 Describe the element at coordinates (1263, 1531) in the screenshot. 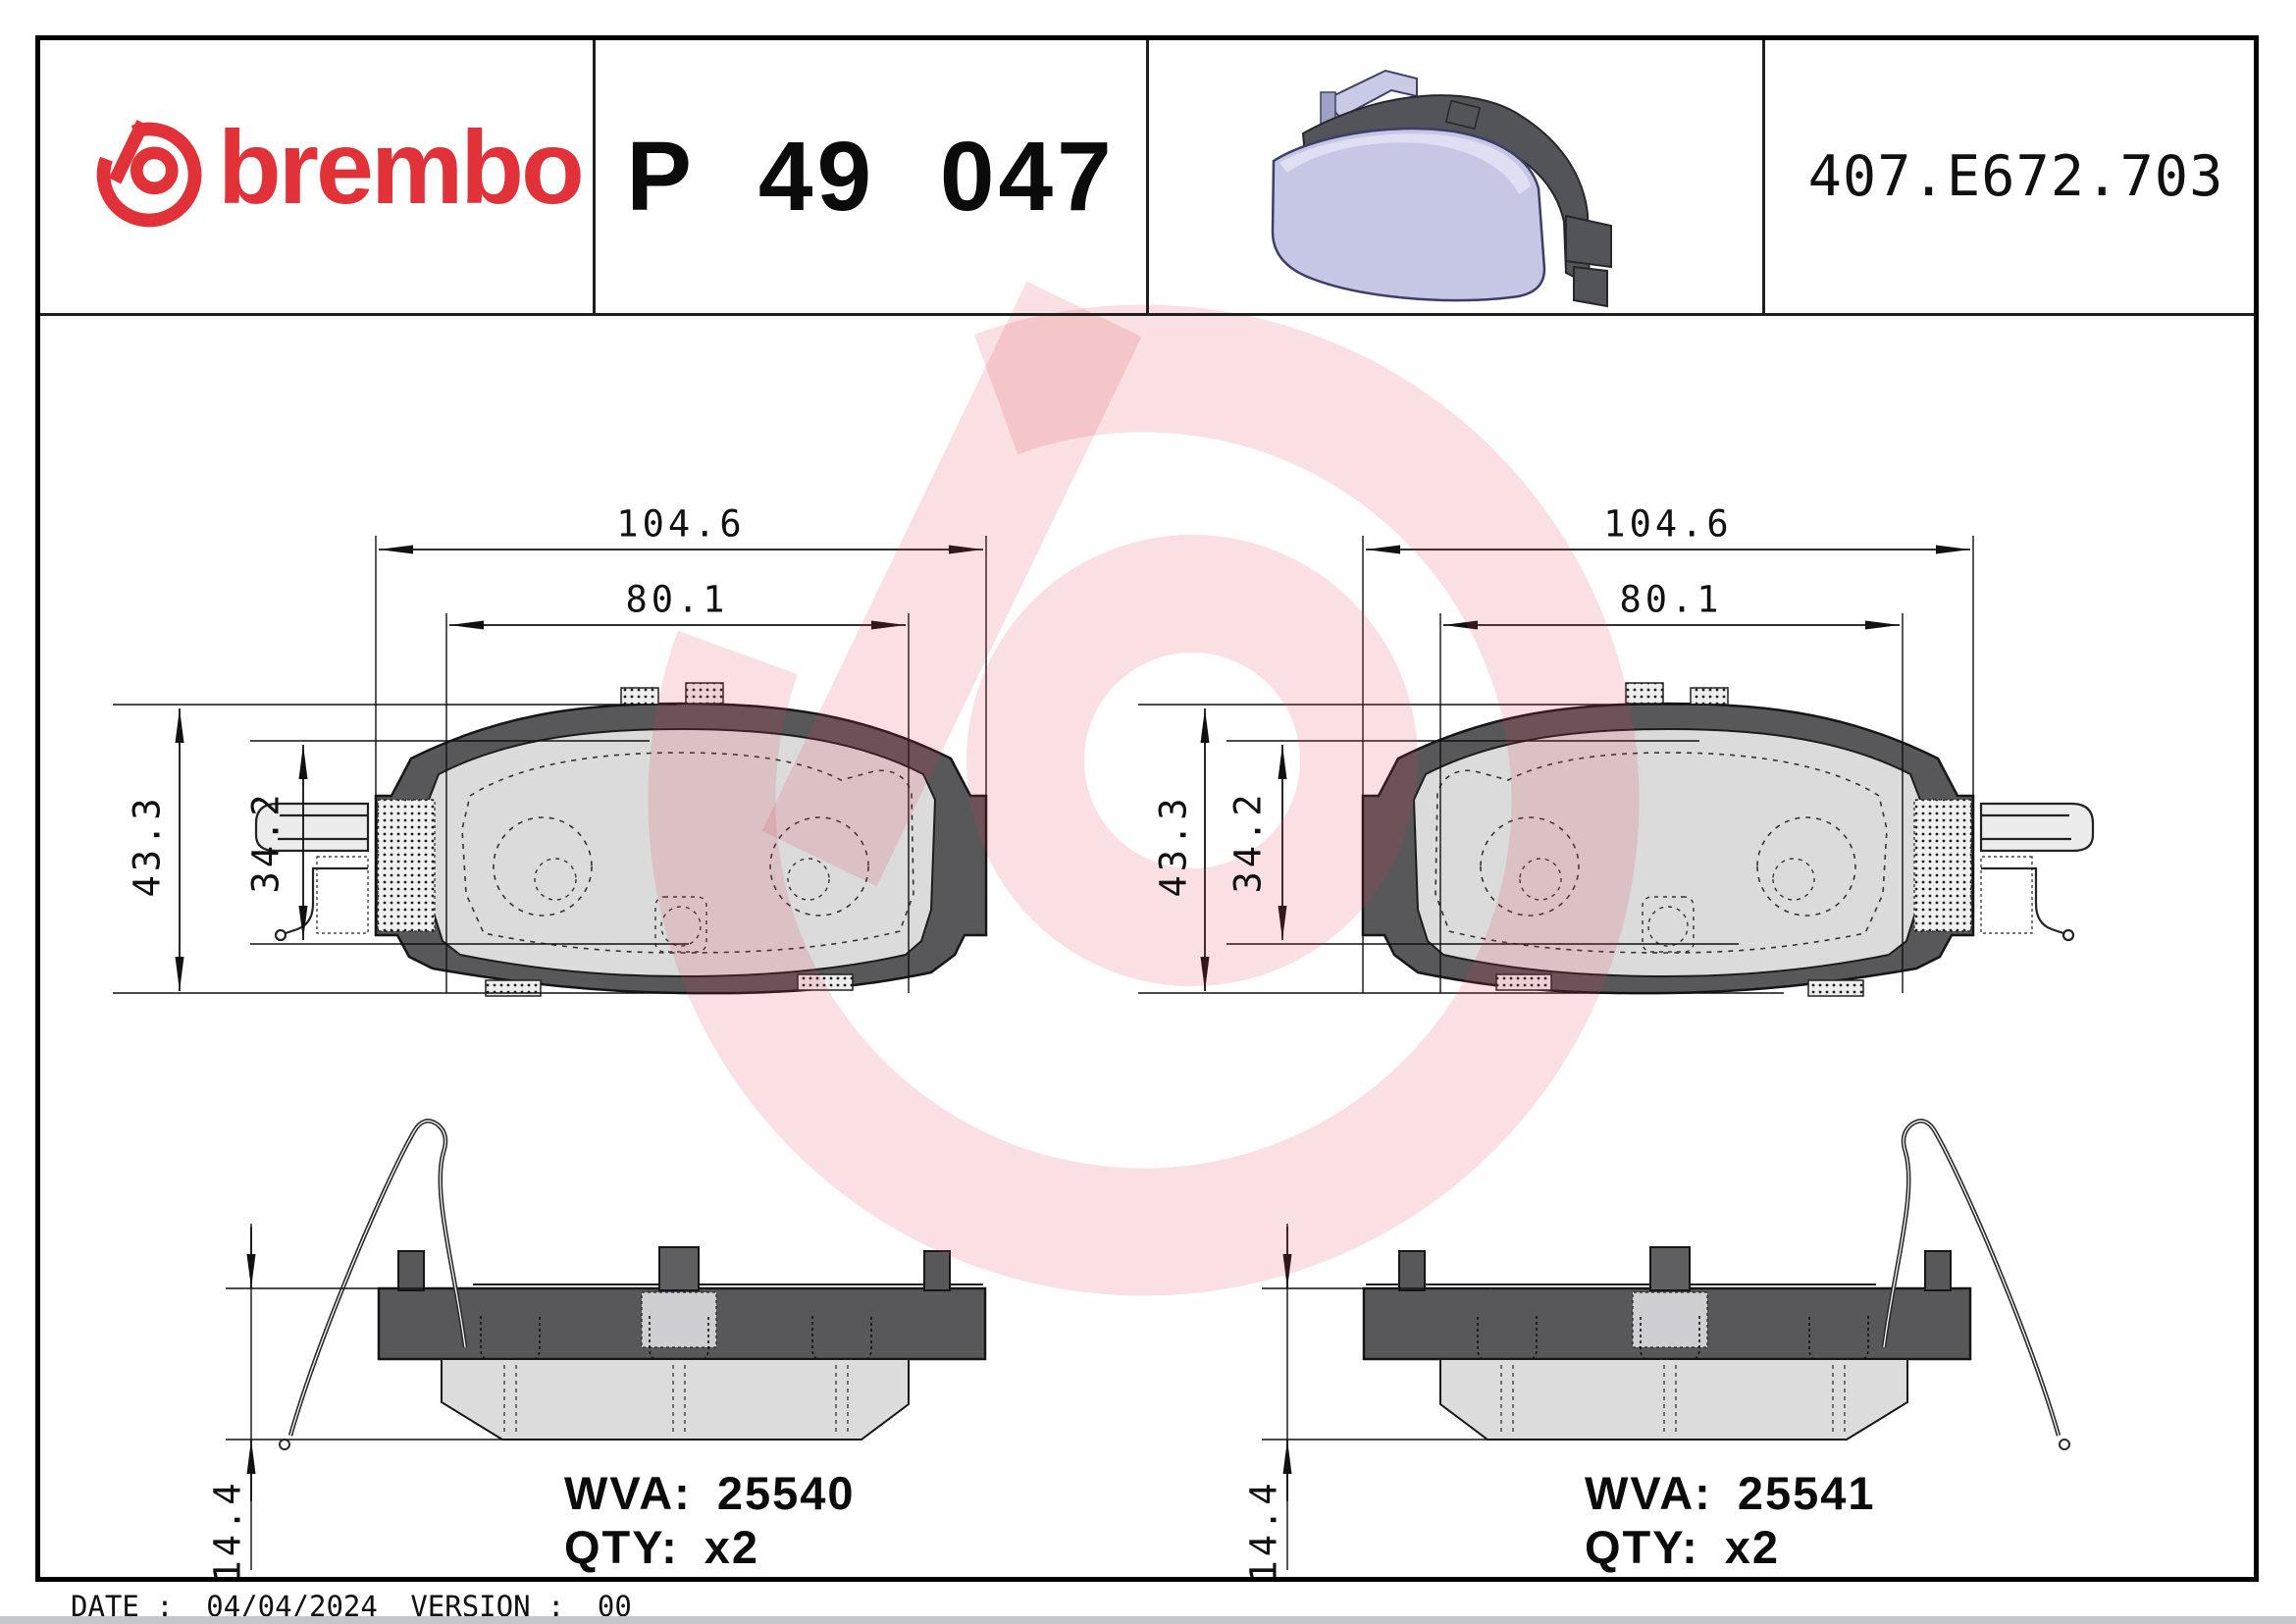

I see `dim-thickness-right: 14.4` at that location.